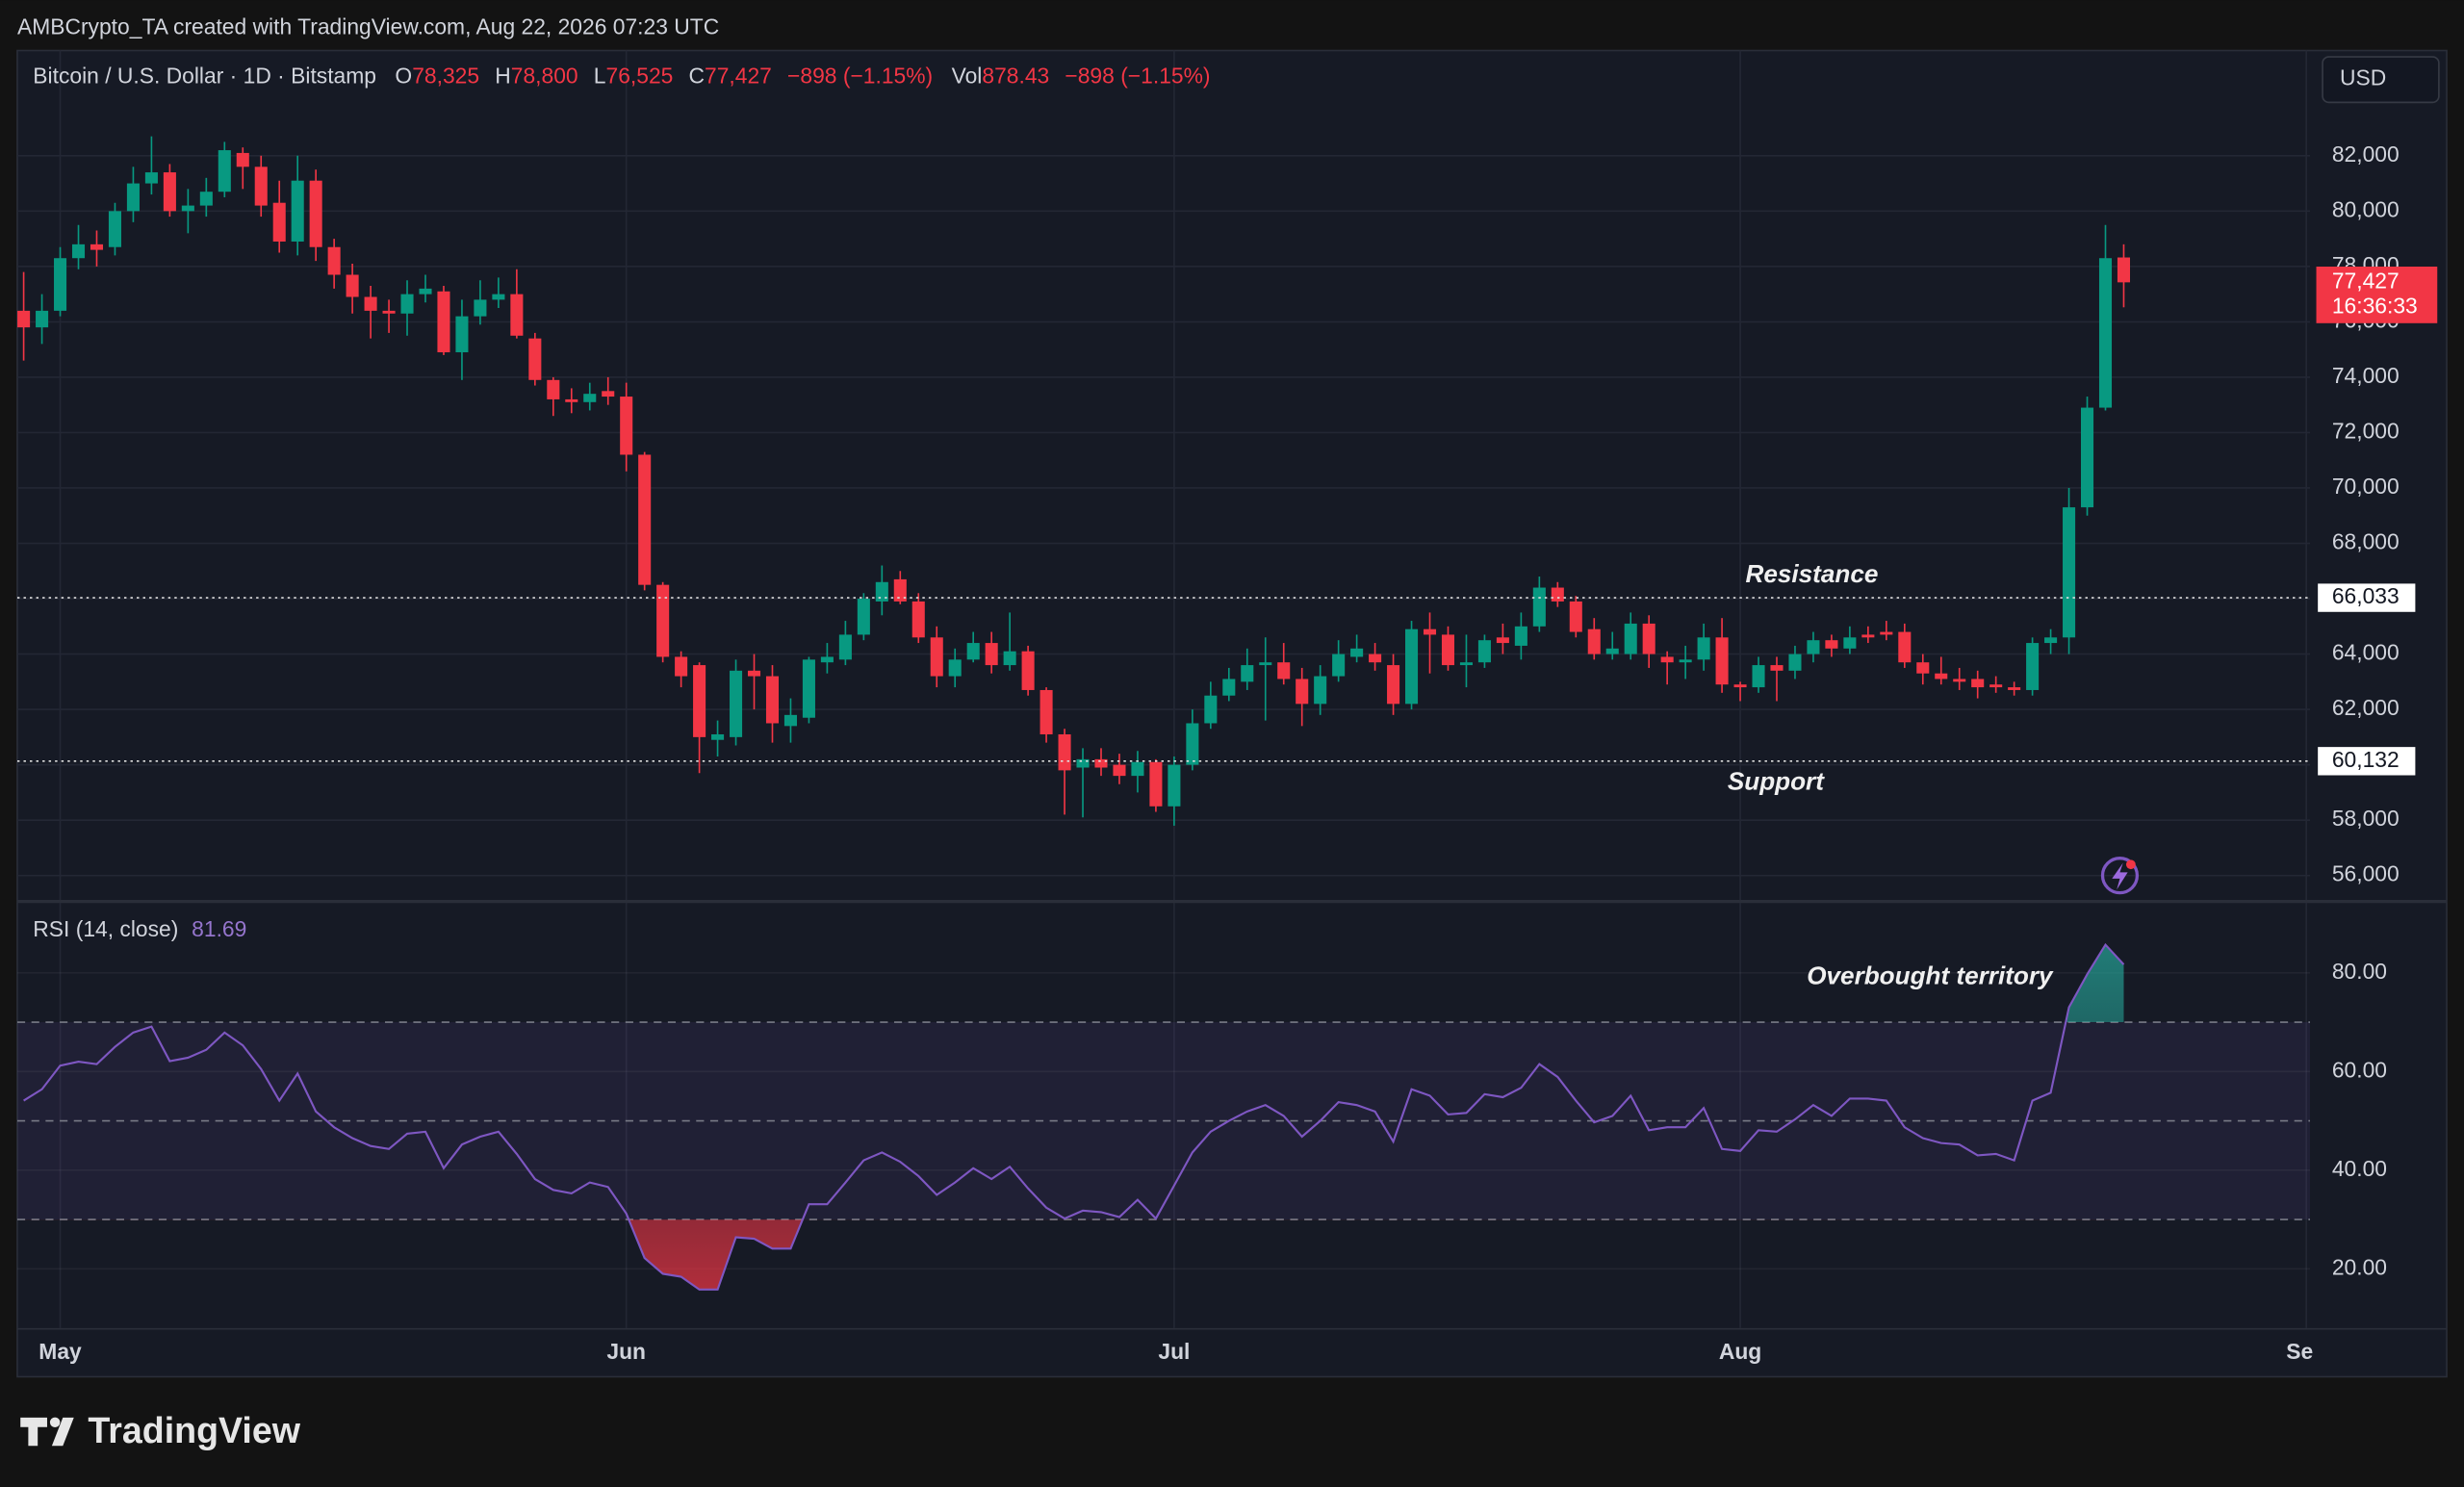  I want to click on currency-button, so click(2381, 80).